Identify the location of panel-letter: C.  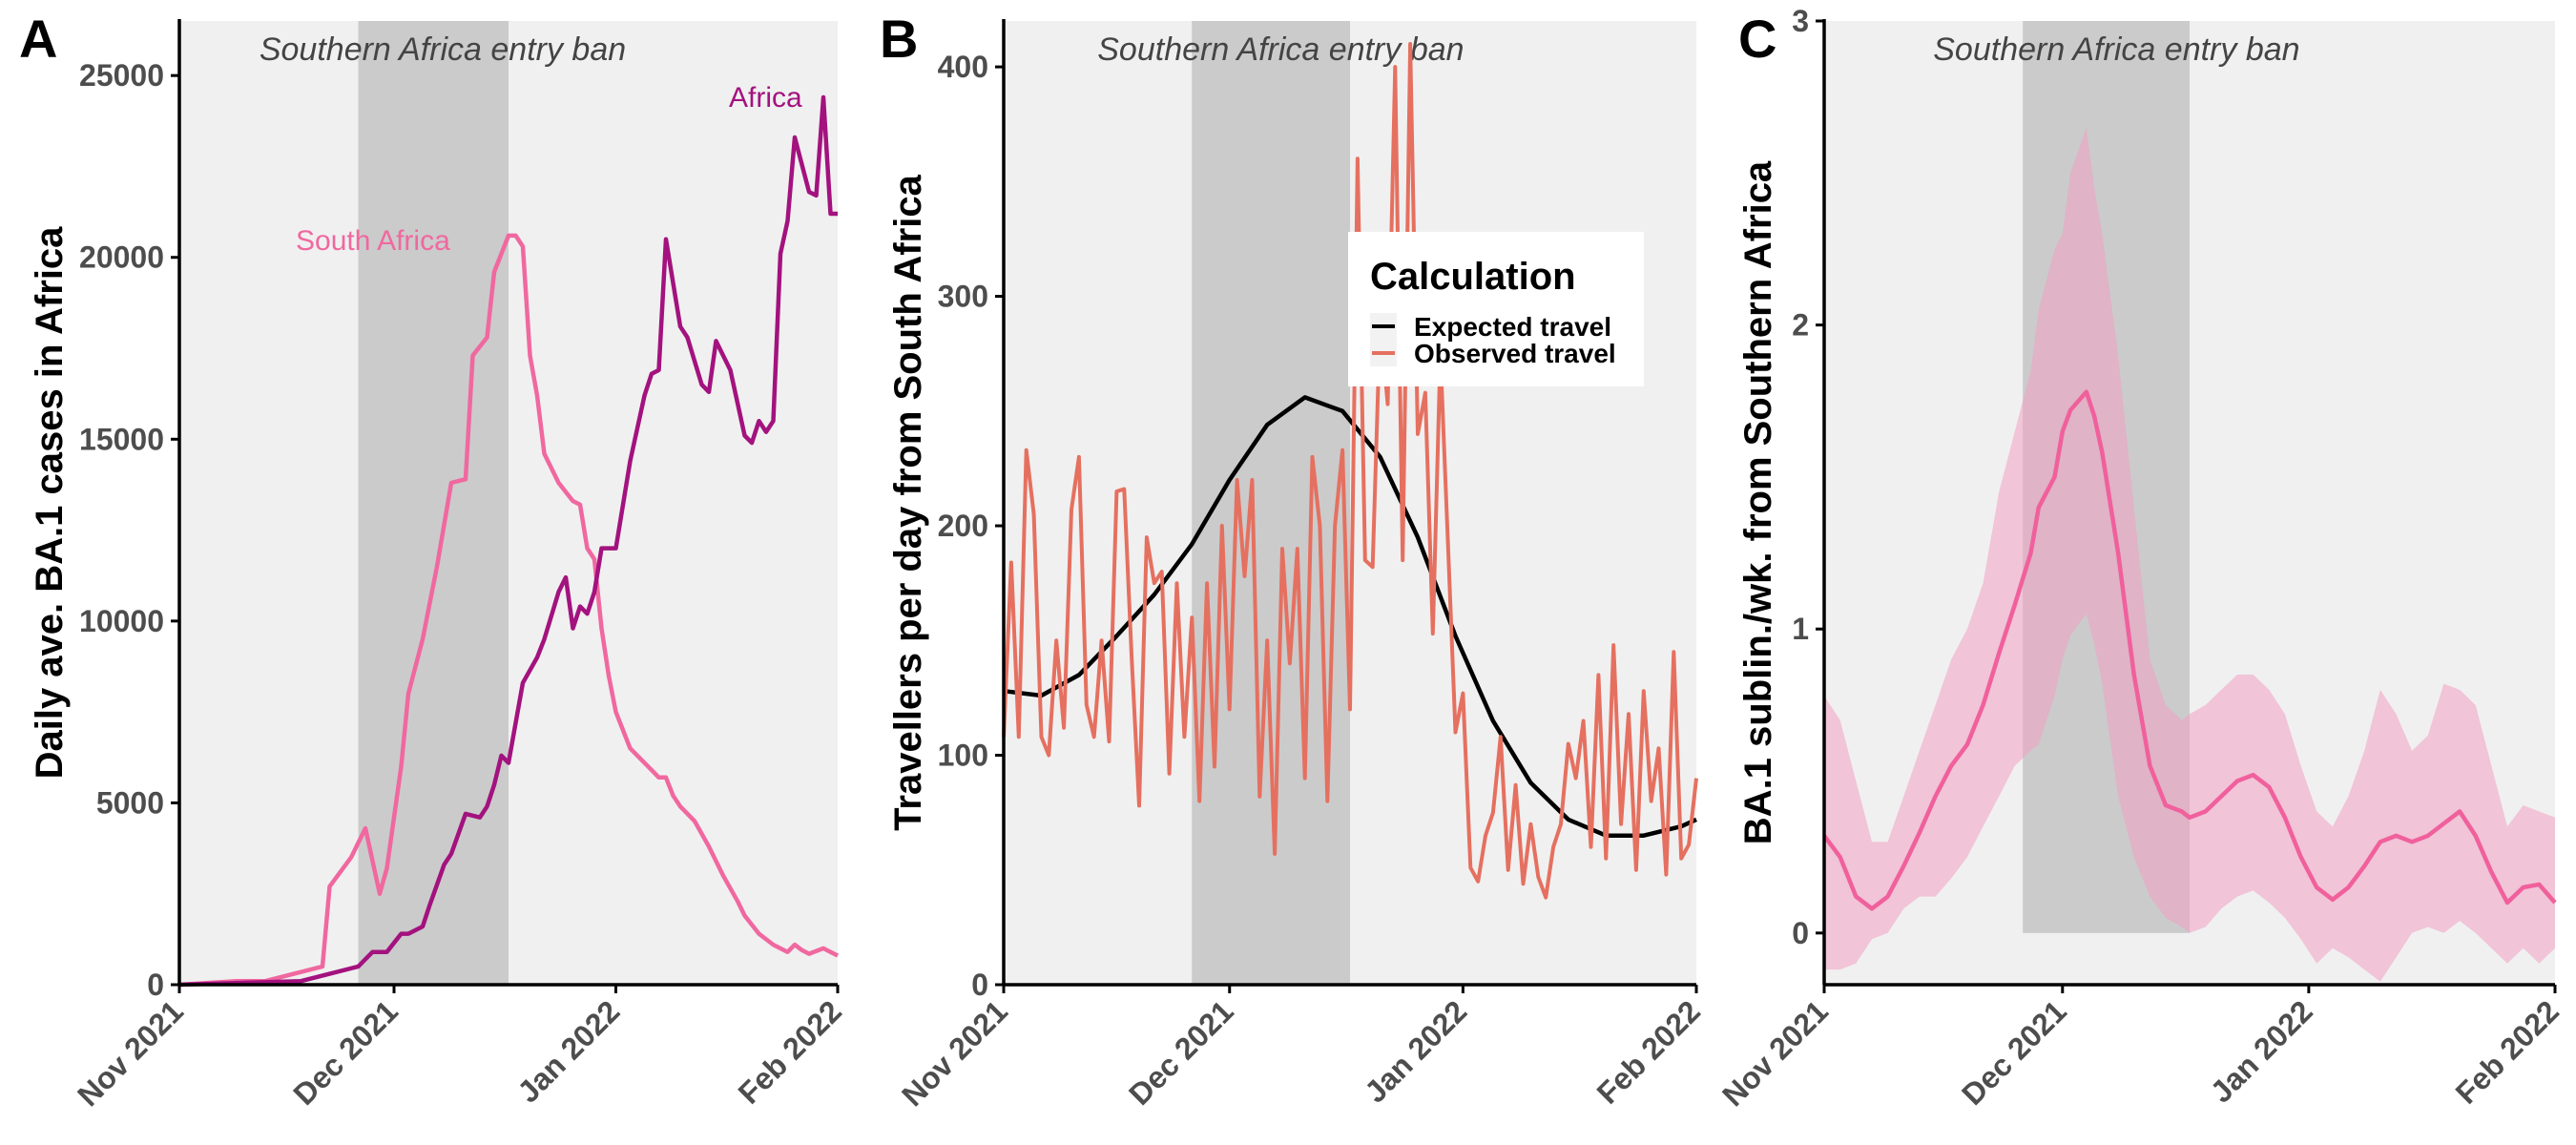
(1757, 39).